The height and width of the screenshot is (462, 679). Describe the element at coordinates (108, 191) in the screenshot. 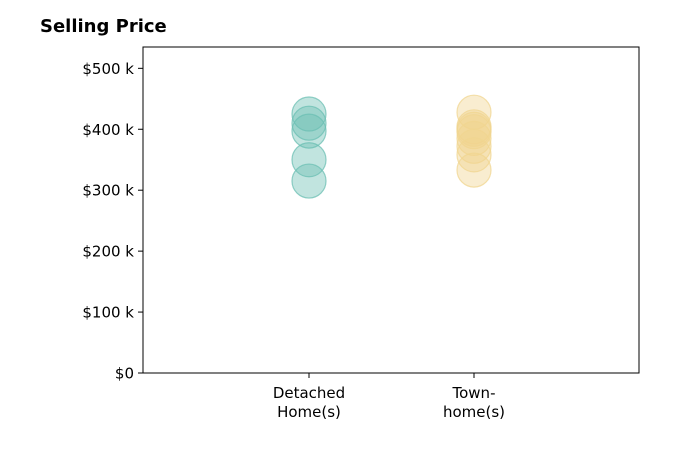

I see `y-tick-label: $300 k` at that location.